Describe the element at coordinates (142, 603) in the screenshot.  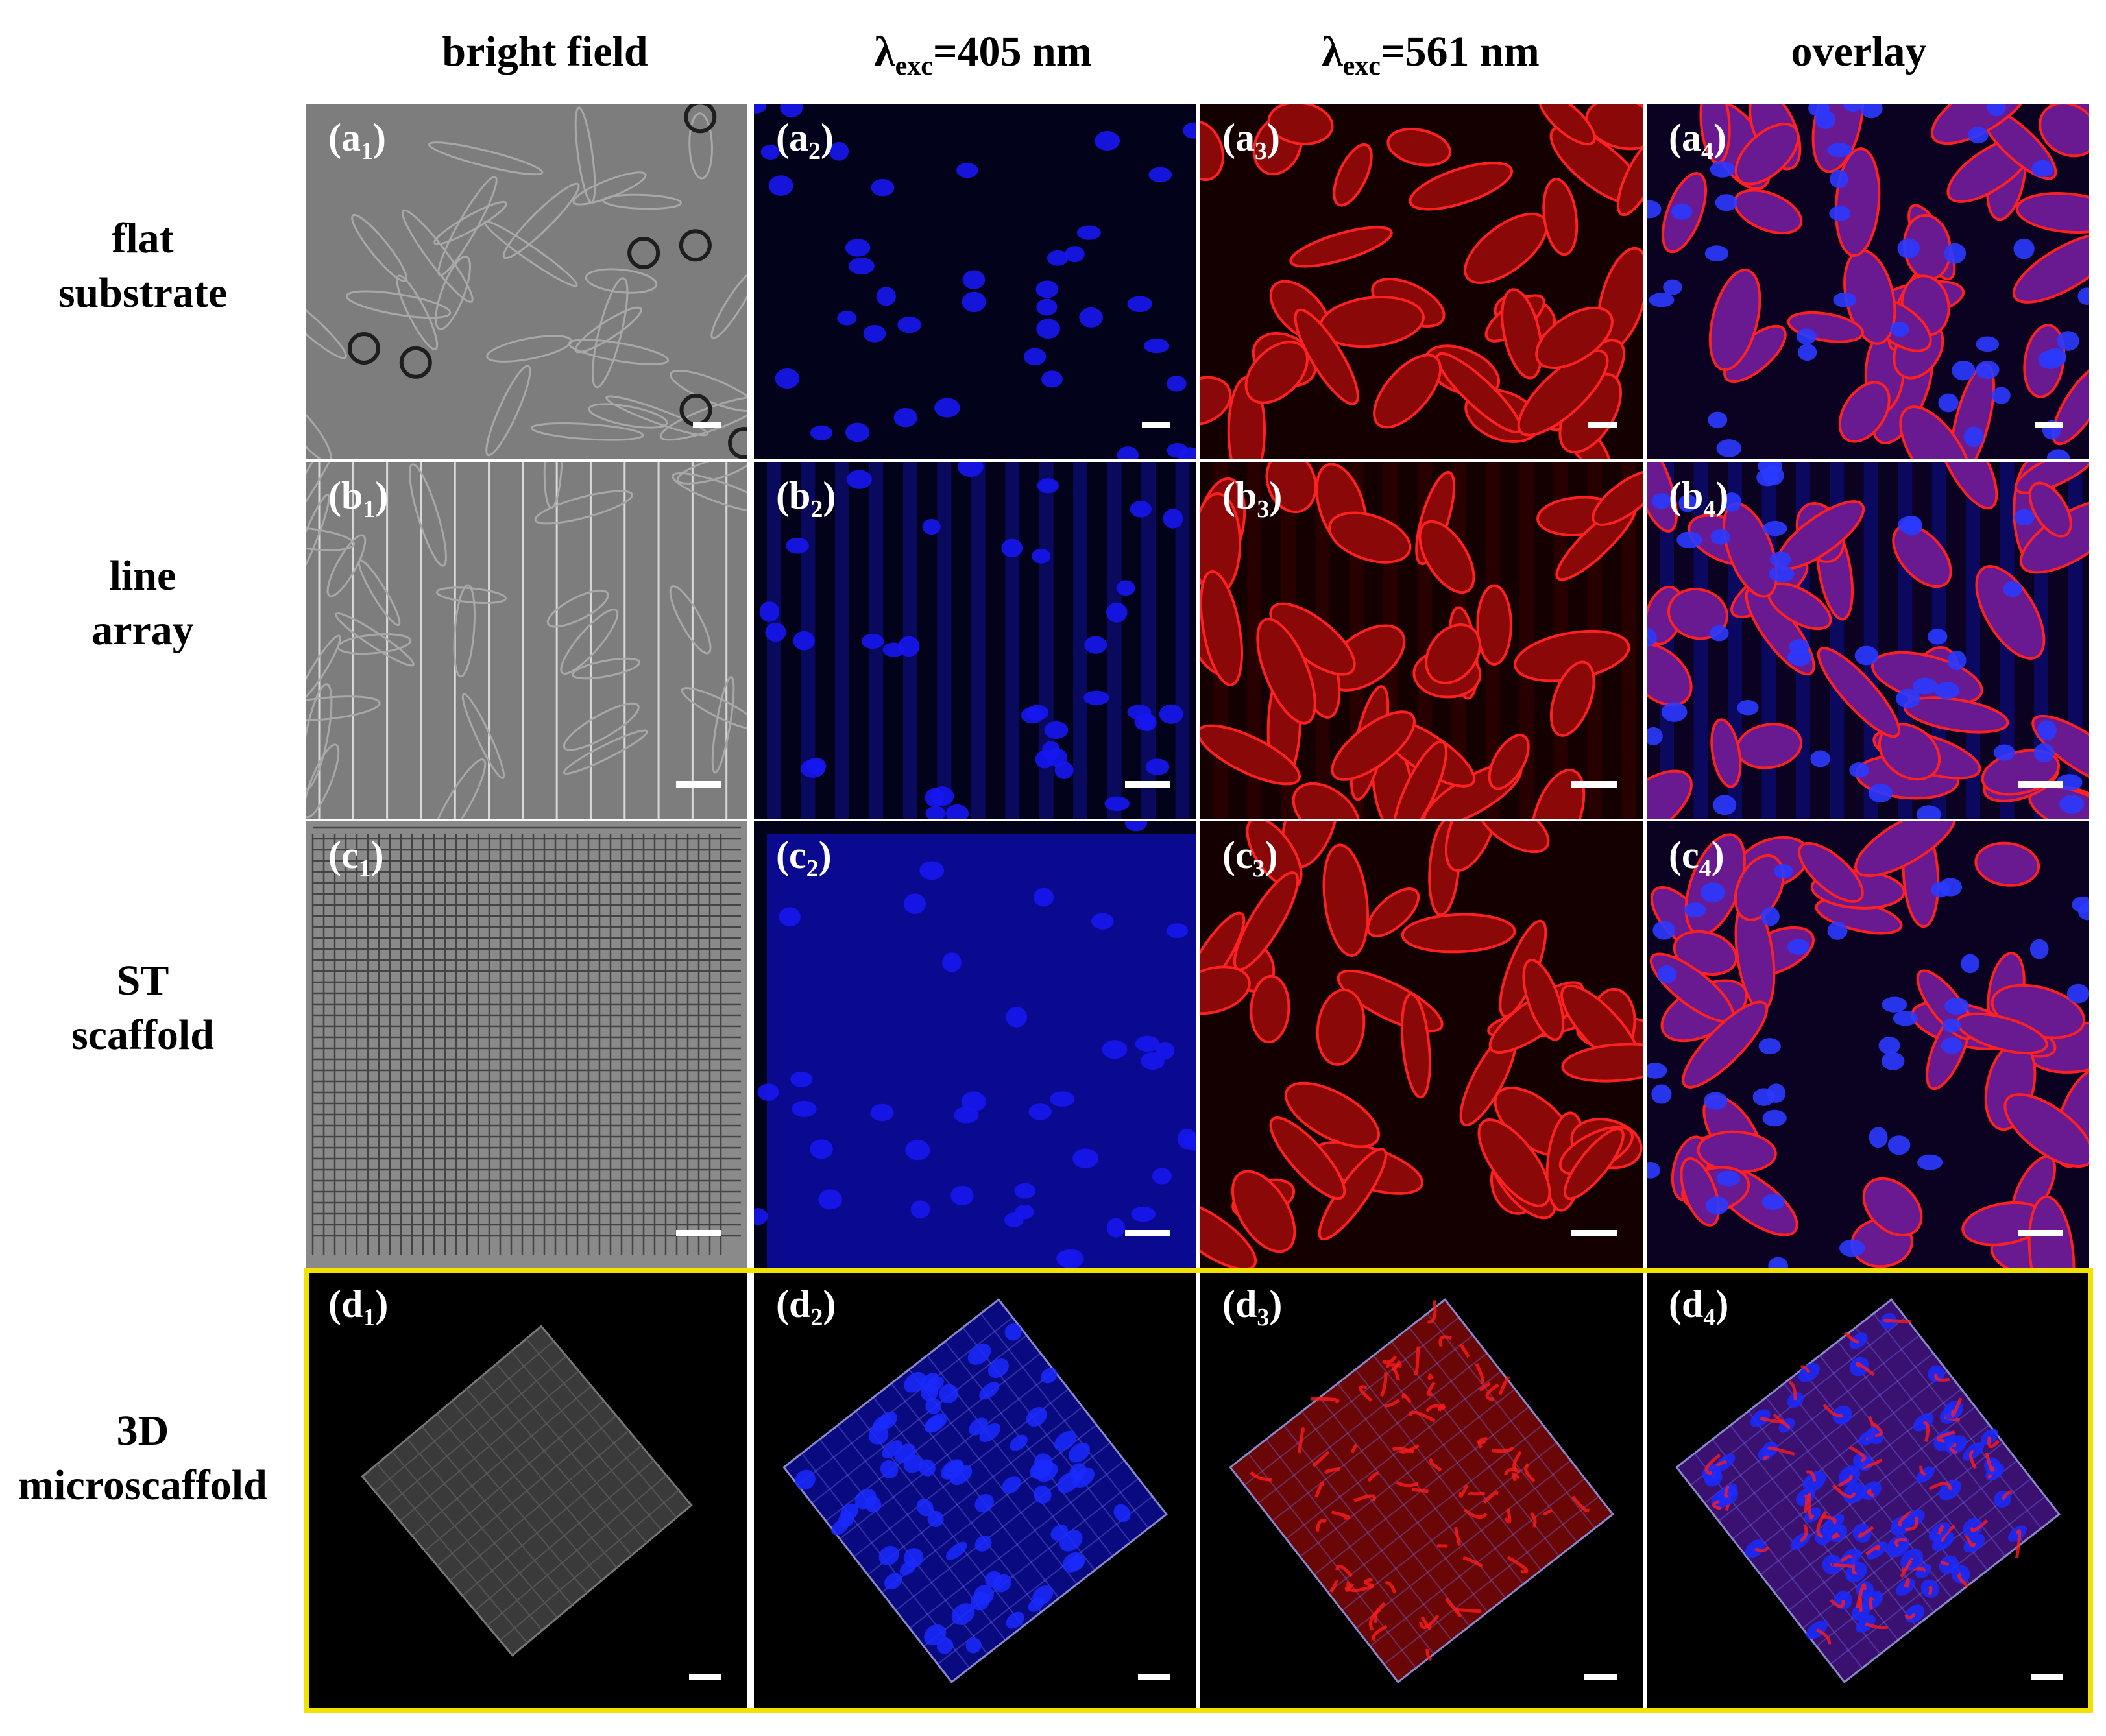
I see `row-label-line-array: line array` at that location.